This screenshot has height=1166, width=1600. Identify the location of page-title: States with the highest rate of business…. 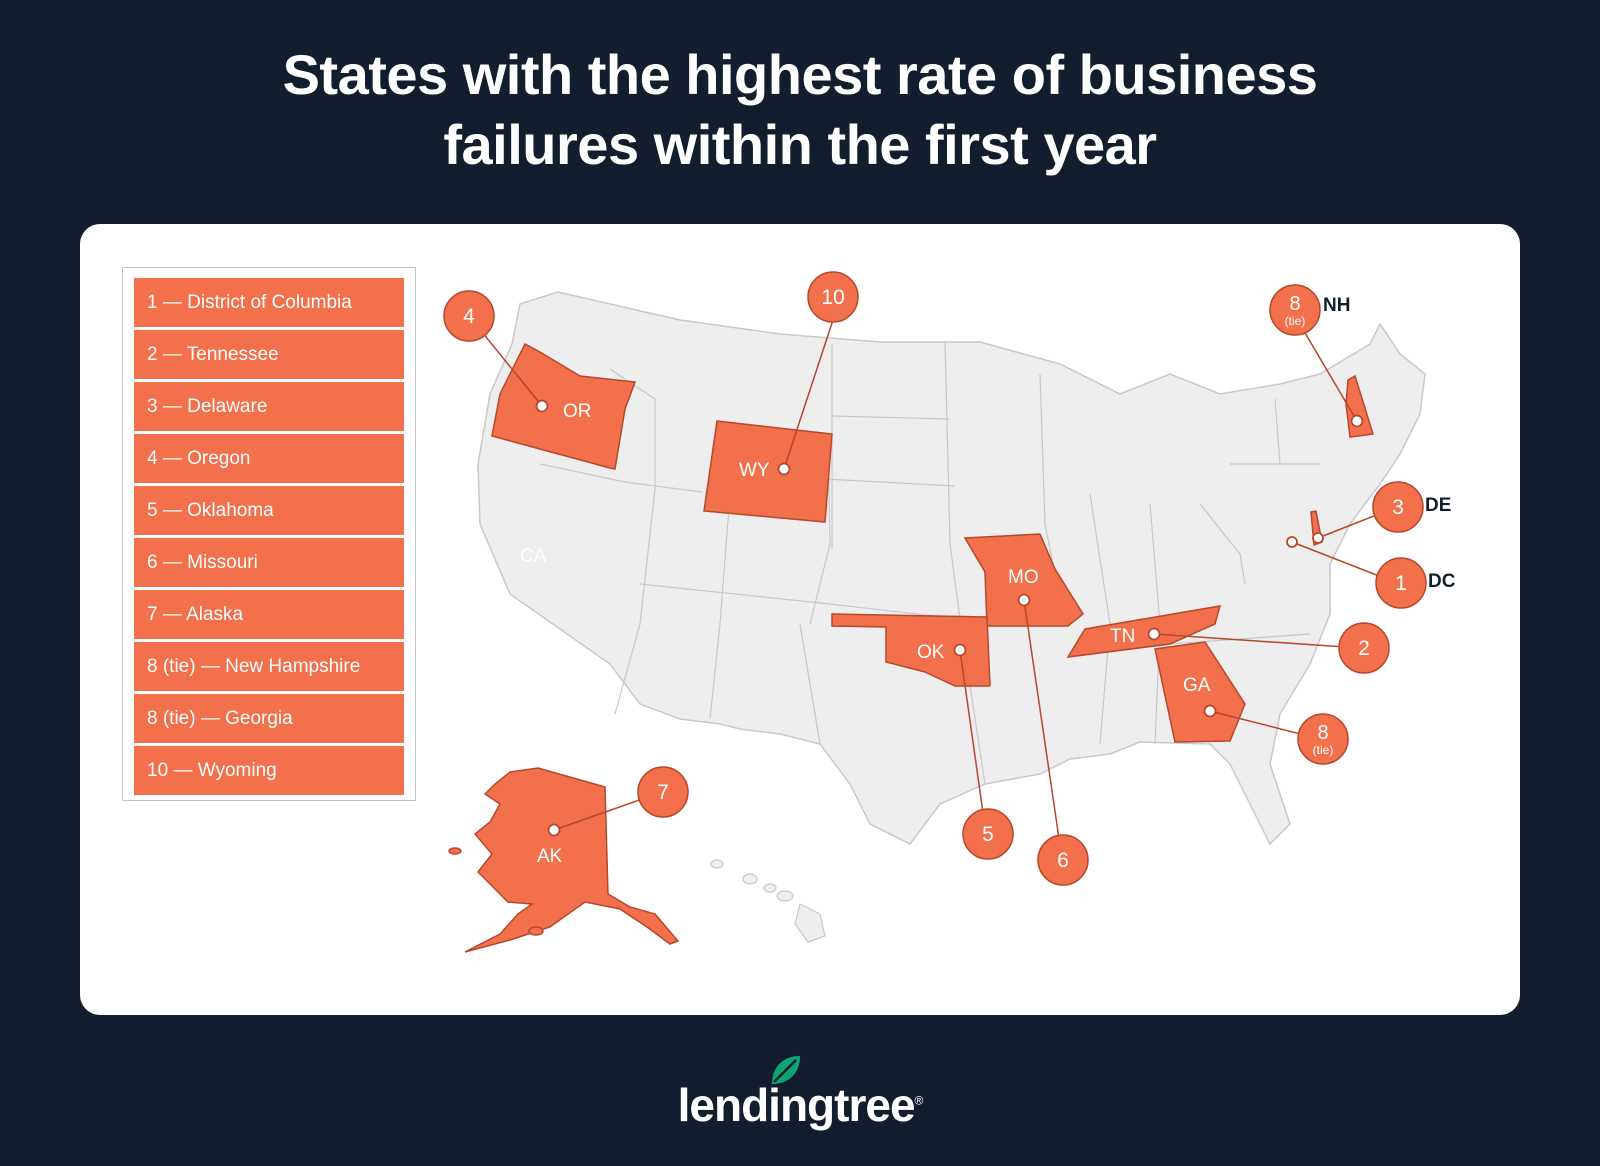
(800, 110).